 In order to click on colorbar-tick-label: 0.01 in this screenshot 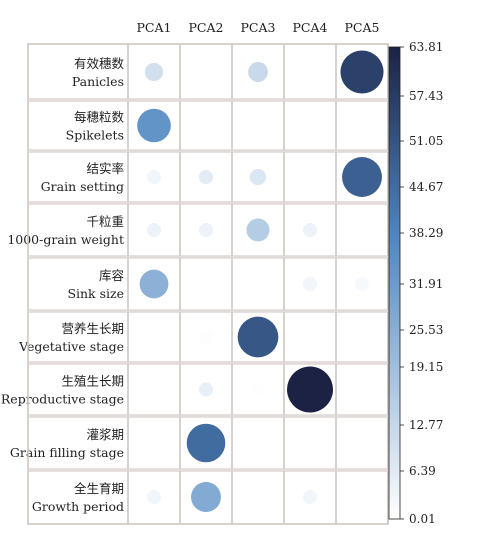, I will do `click(422, 519)`.